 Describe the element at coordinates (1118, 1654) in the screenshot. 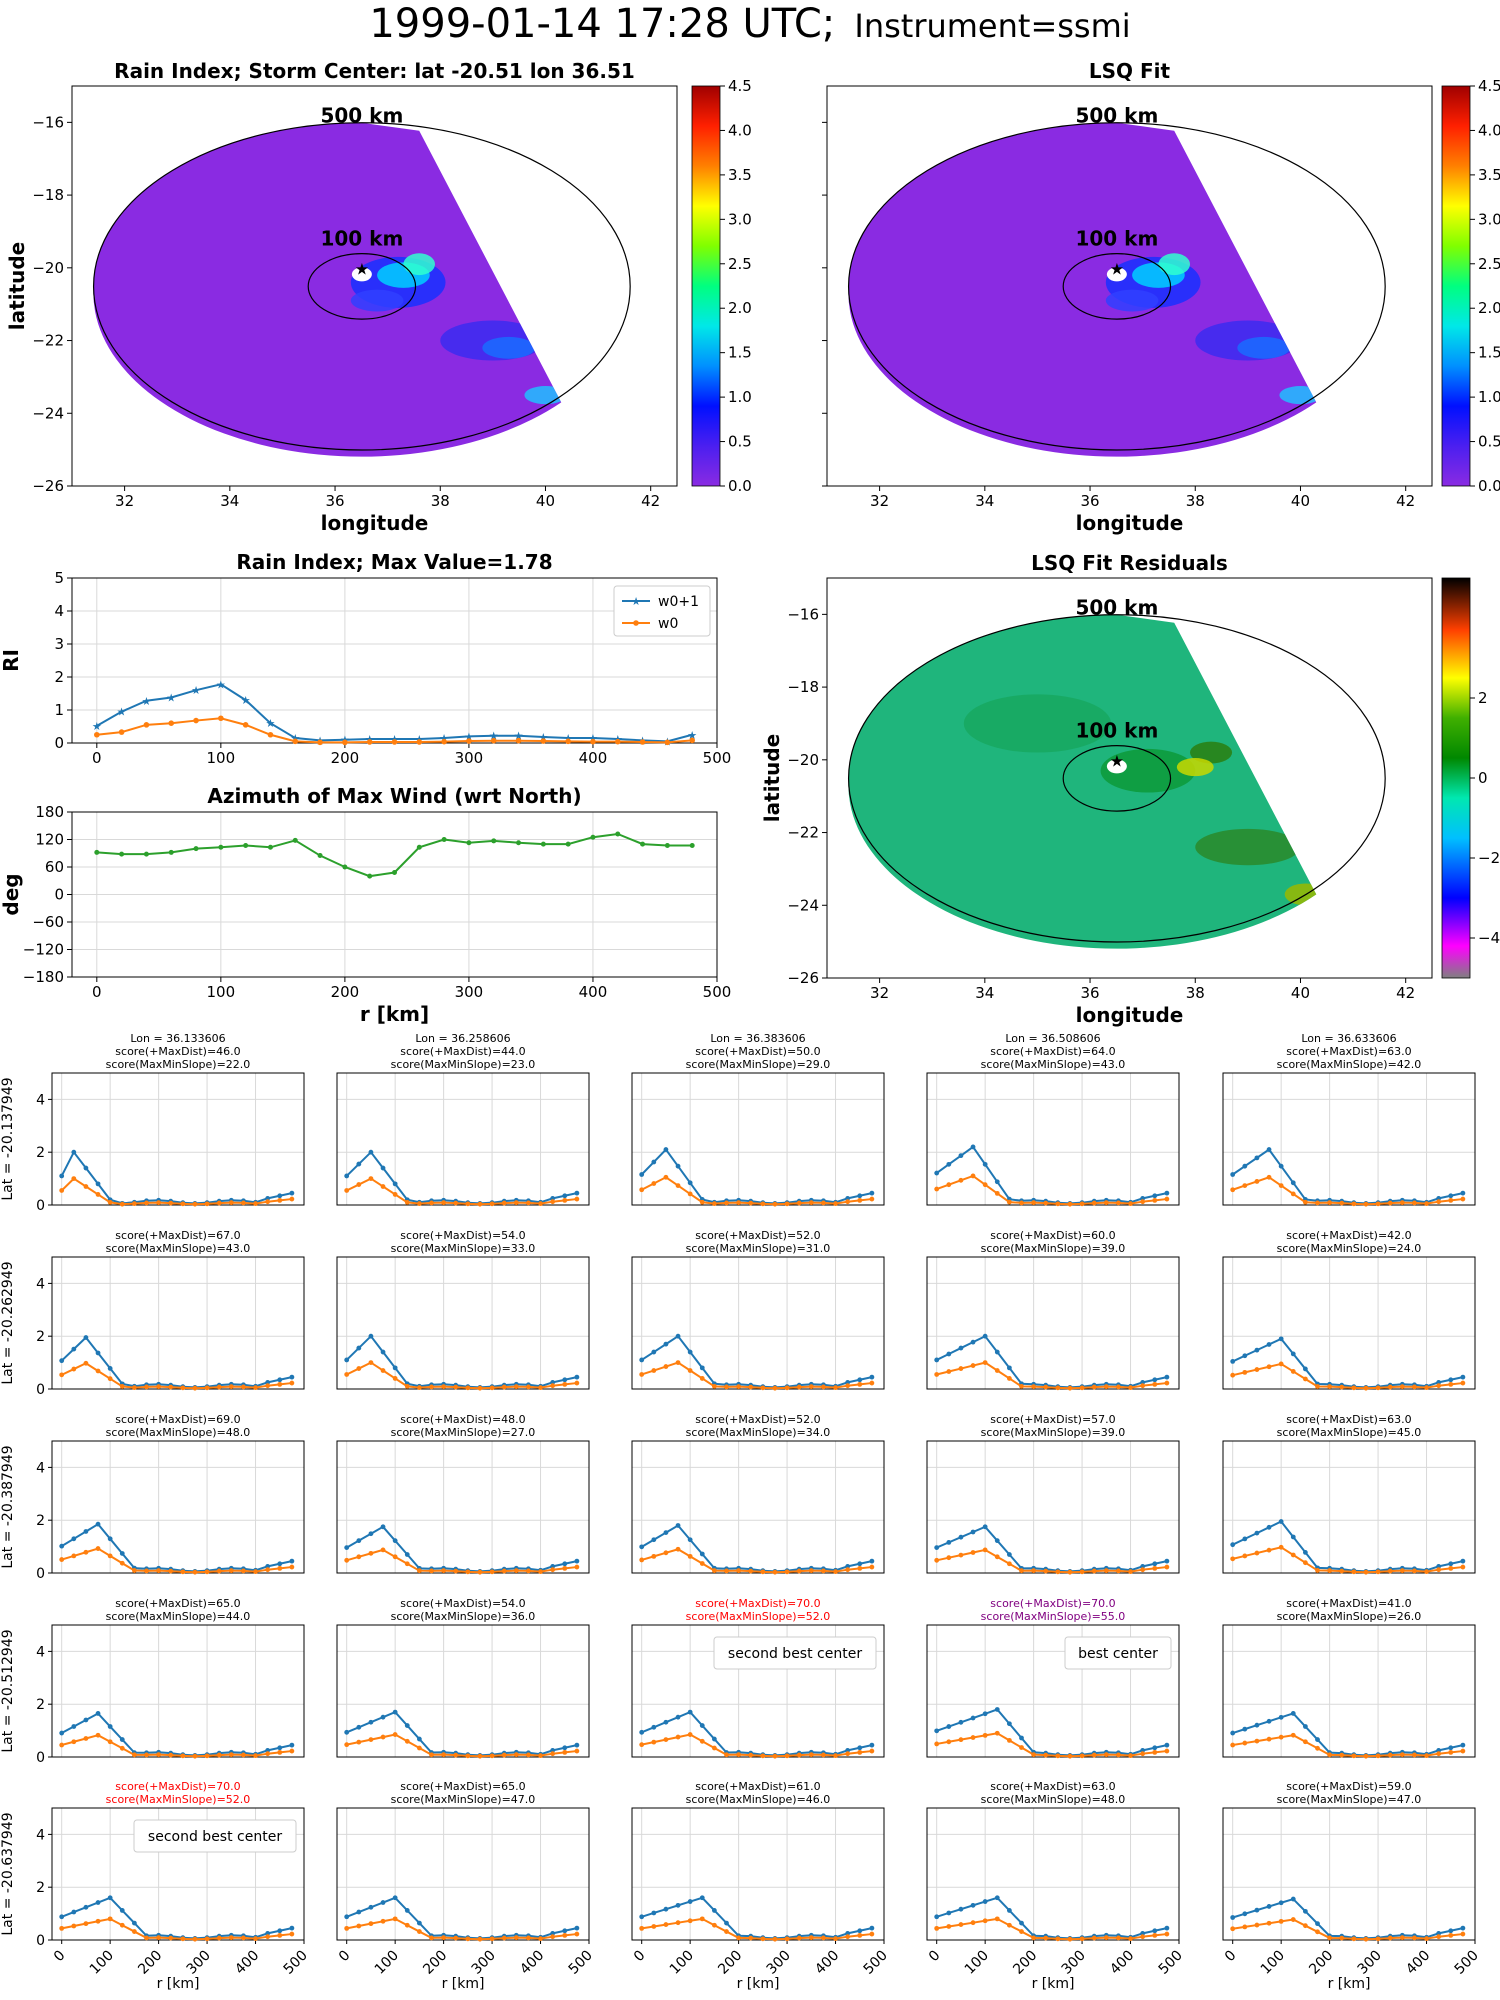

I see `subplot-legend-label: best center` at that location.